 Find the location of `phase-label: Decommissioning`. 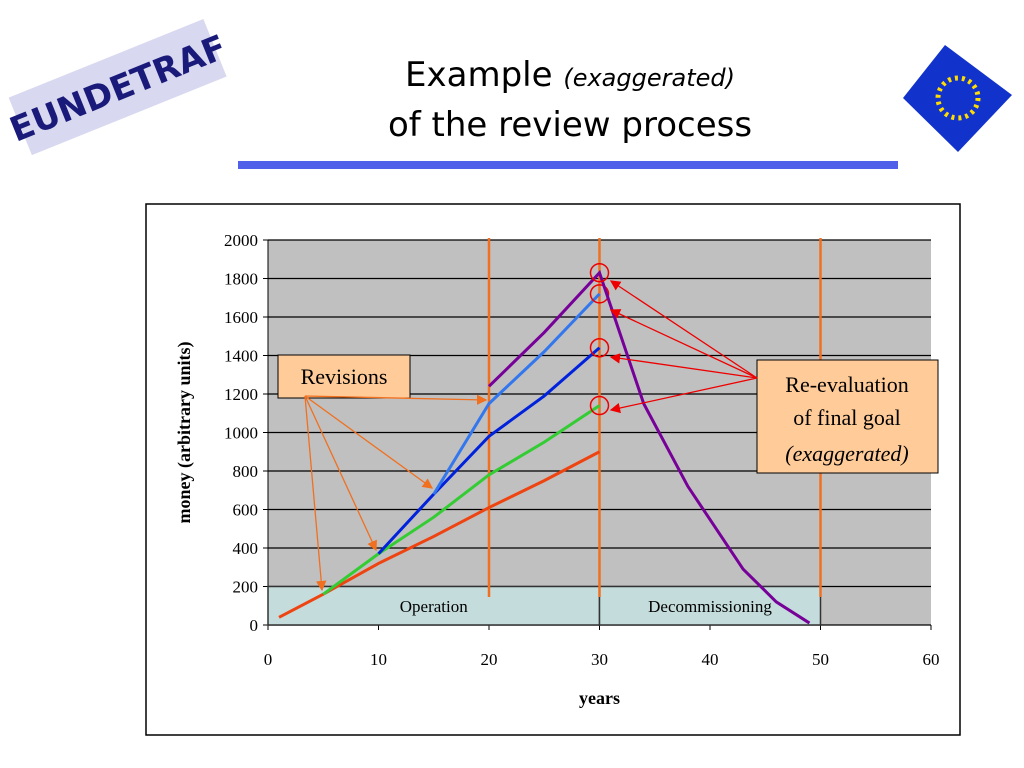

phase-label: Decommissioning is located at coordinates (710, 606).